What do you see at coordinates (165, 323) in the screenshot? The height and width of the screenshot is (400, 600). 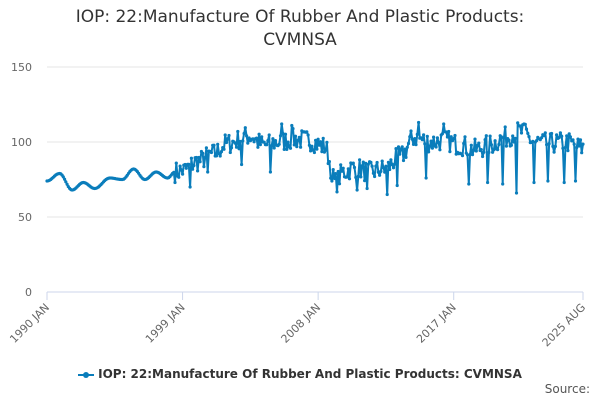 I see `x-tick-label: 1999 JAN` at bounding box center [165, 323].